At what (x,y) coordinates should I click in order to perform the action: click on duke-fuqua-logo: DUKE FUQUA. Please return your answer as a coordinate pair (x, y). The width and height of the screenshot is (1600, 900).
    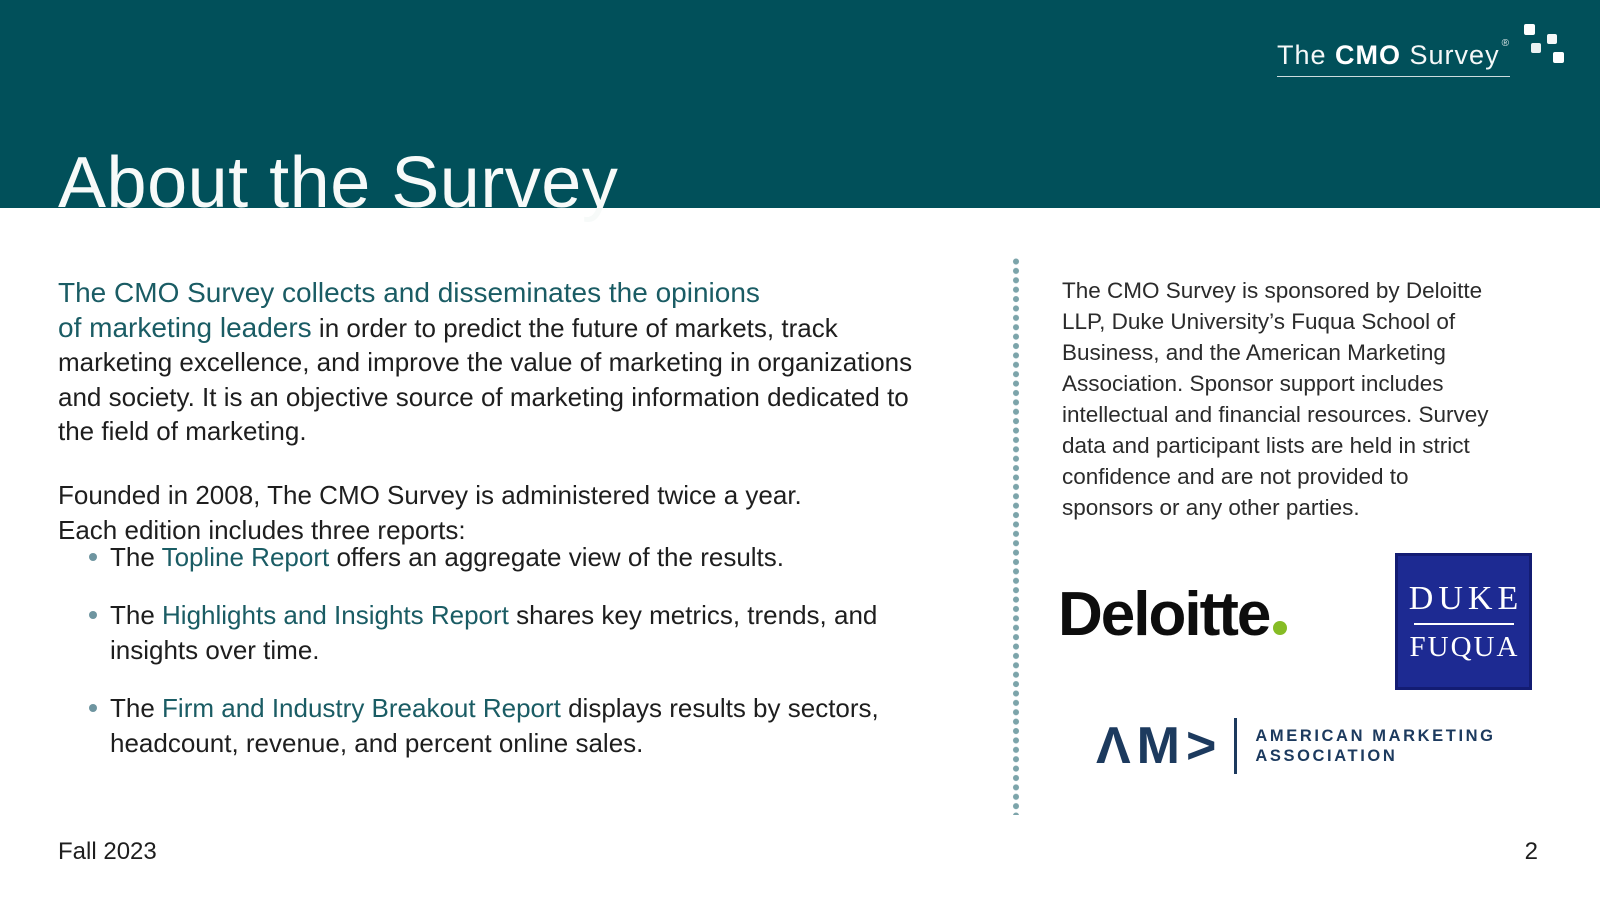
    Looking at the image, I should click on (1463, 621).